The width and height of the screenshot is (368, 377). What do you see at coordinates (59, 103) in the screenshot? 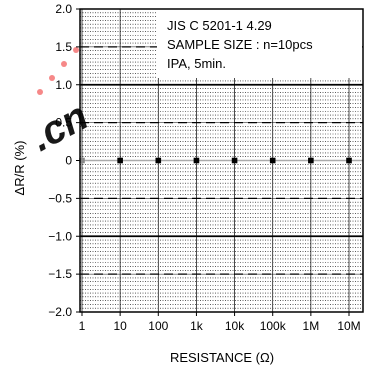
I see `watermark-logo: .cn` at bounding box center [59, 103].